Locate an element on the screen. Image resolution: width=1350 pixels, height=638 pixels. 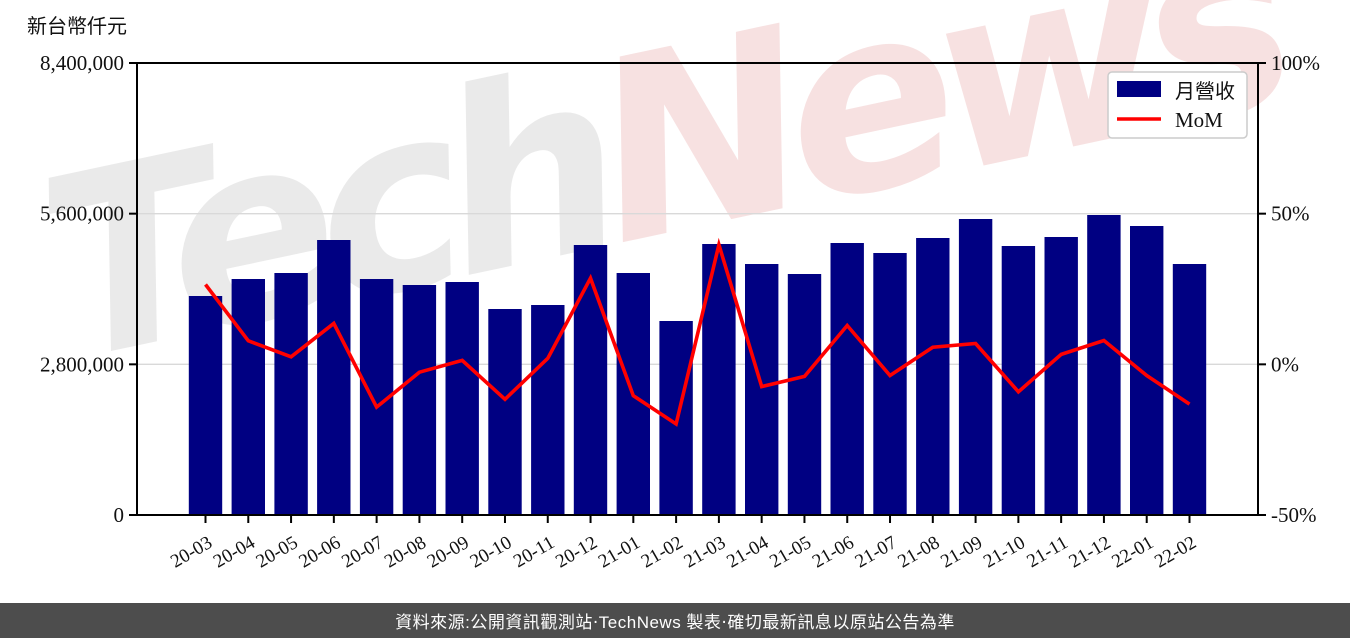
x-tick-label-20-12: 20-12 is located at coordinates (576, 552).